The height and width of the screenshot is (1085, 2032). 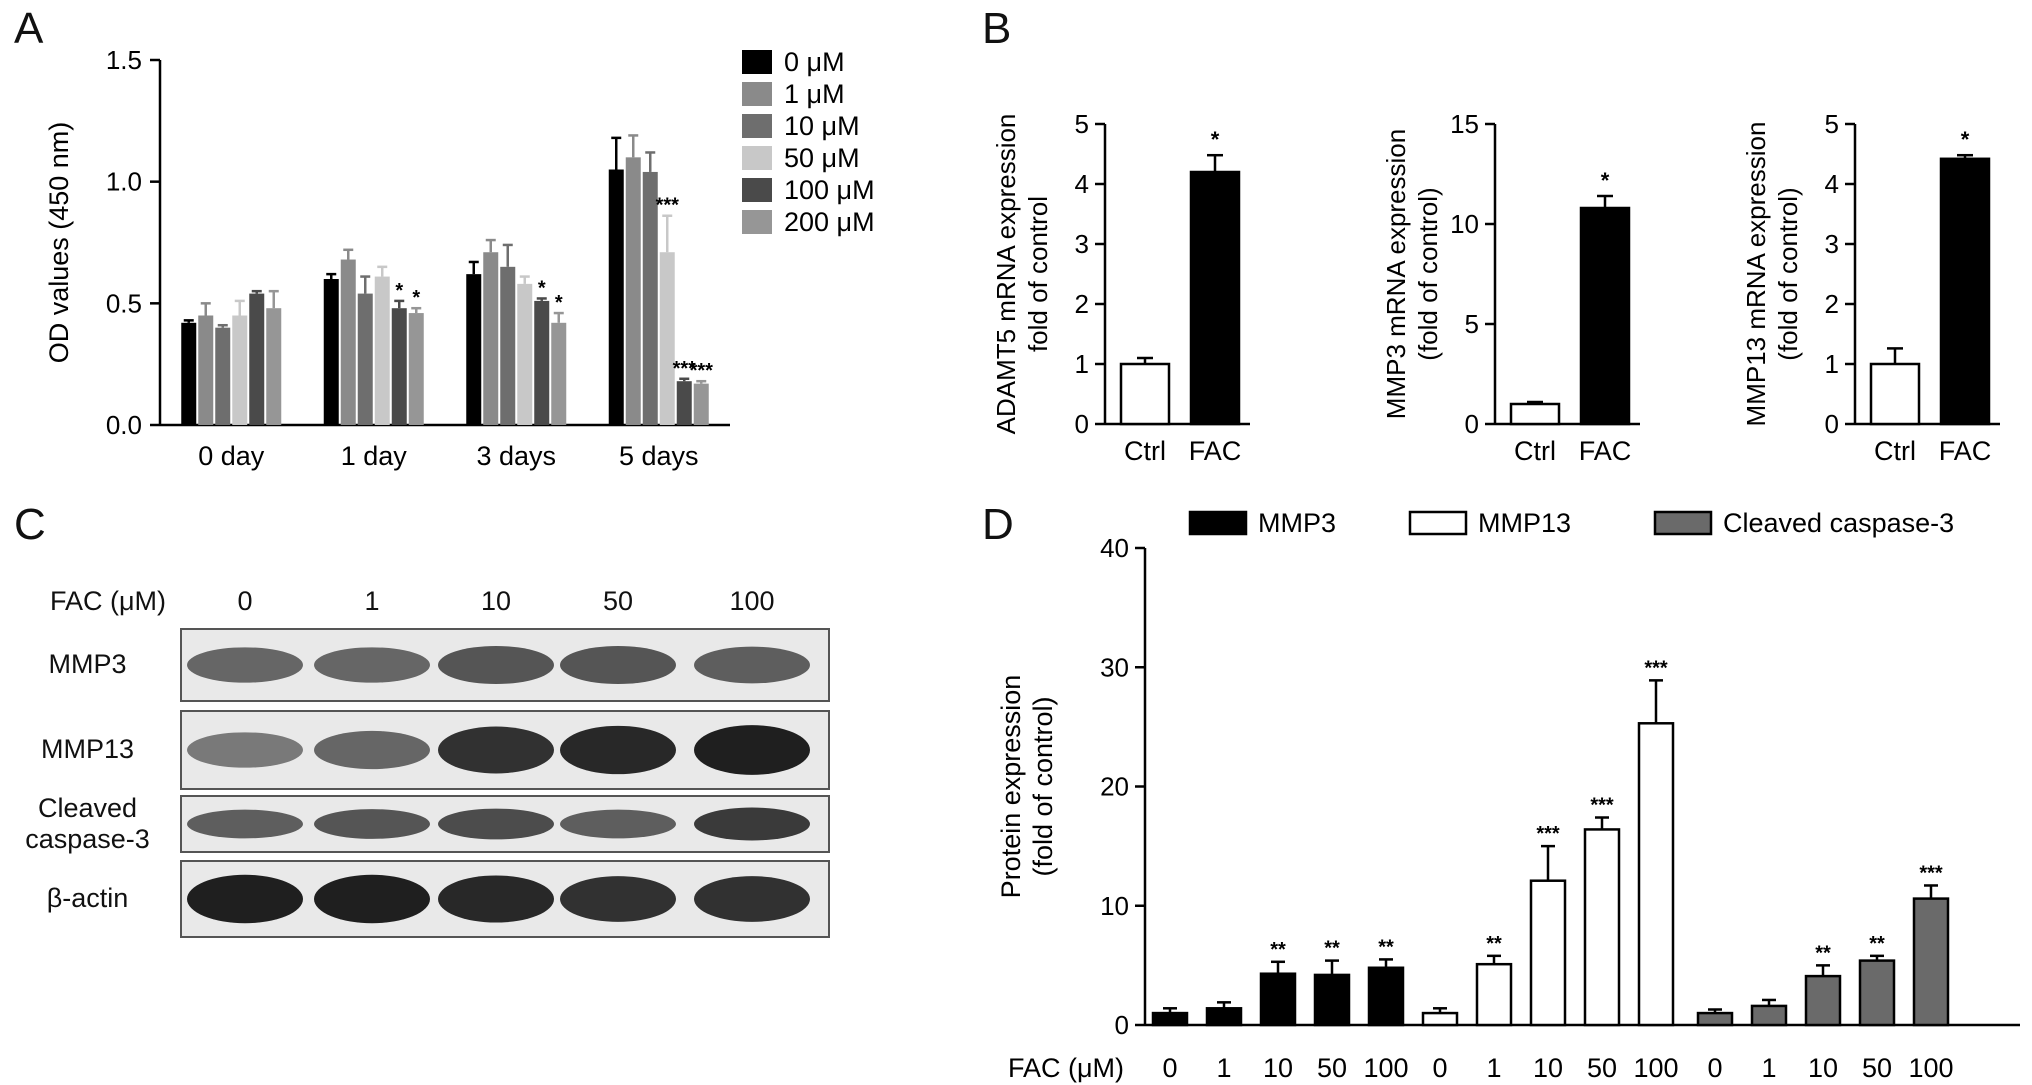 I want to click on y-axis-label: OD values (450 nm), so click(x=59, y=243).